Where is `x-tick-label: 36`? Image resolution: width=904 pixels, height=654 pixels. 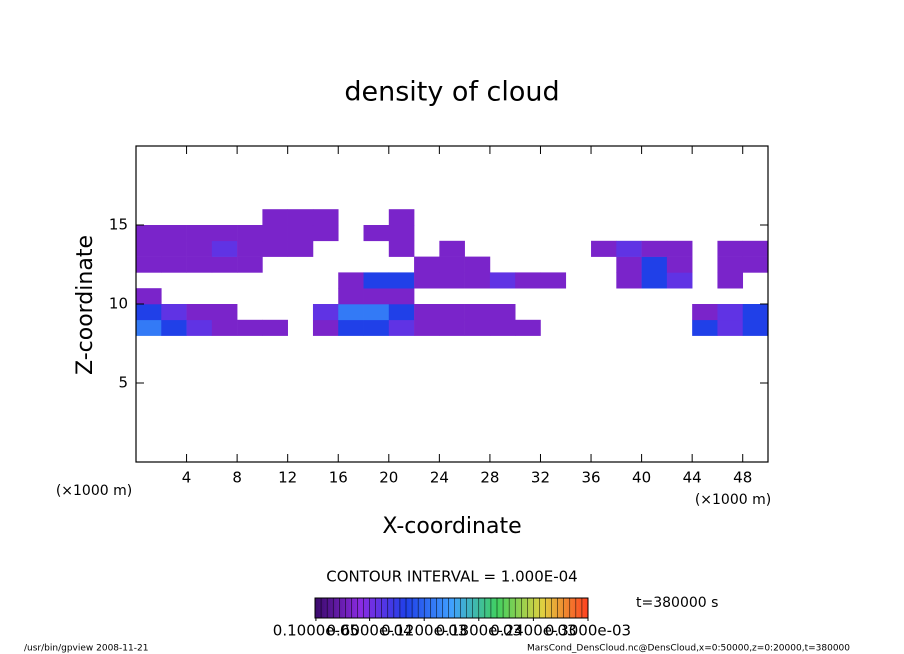
x-tick-label: 36 is located at coordinates (590, 478).